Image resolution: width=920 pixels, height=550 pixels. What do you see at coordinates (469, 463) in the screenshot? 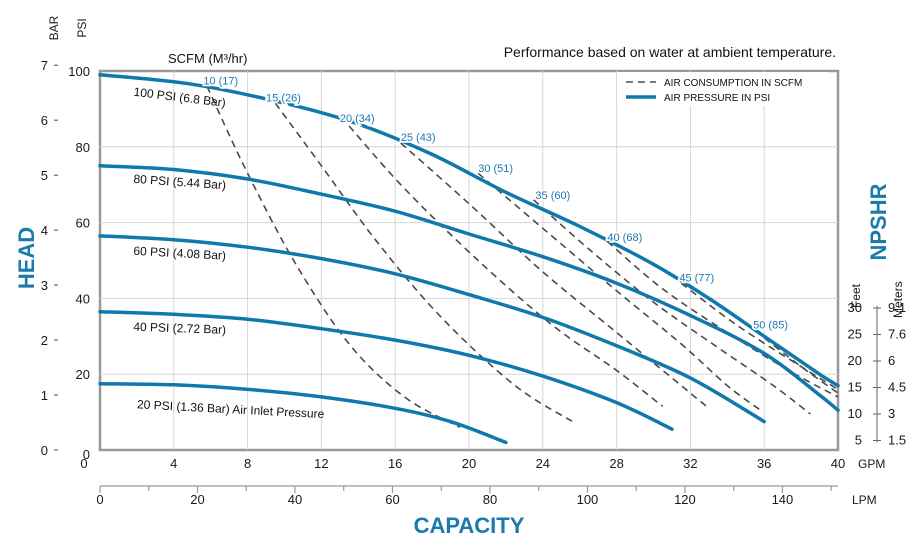
I see `gpm-tick-label: 20` at bounding box center [469, 463].